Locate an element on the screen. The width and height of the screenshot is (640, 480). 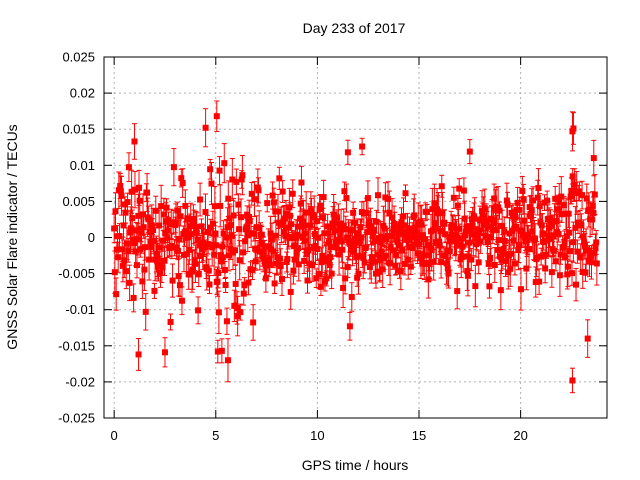
y-tick-label: -0.01 is located at coordinates (80, 309).